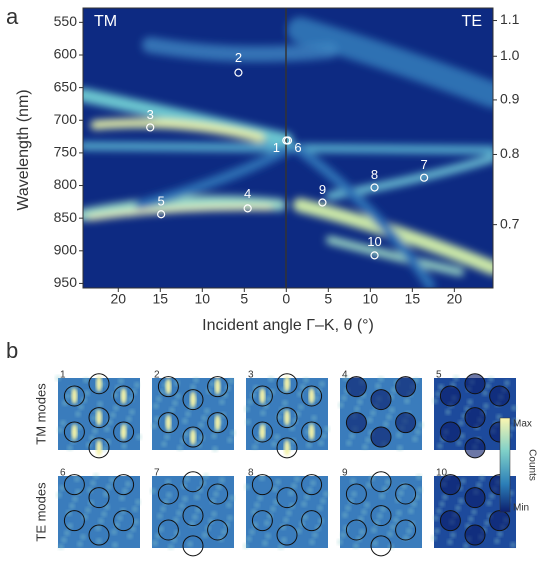 The height and width of the screenshot is (564, 542). I want to click on y2-tick-label: 0.7, so click(510, 223).